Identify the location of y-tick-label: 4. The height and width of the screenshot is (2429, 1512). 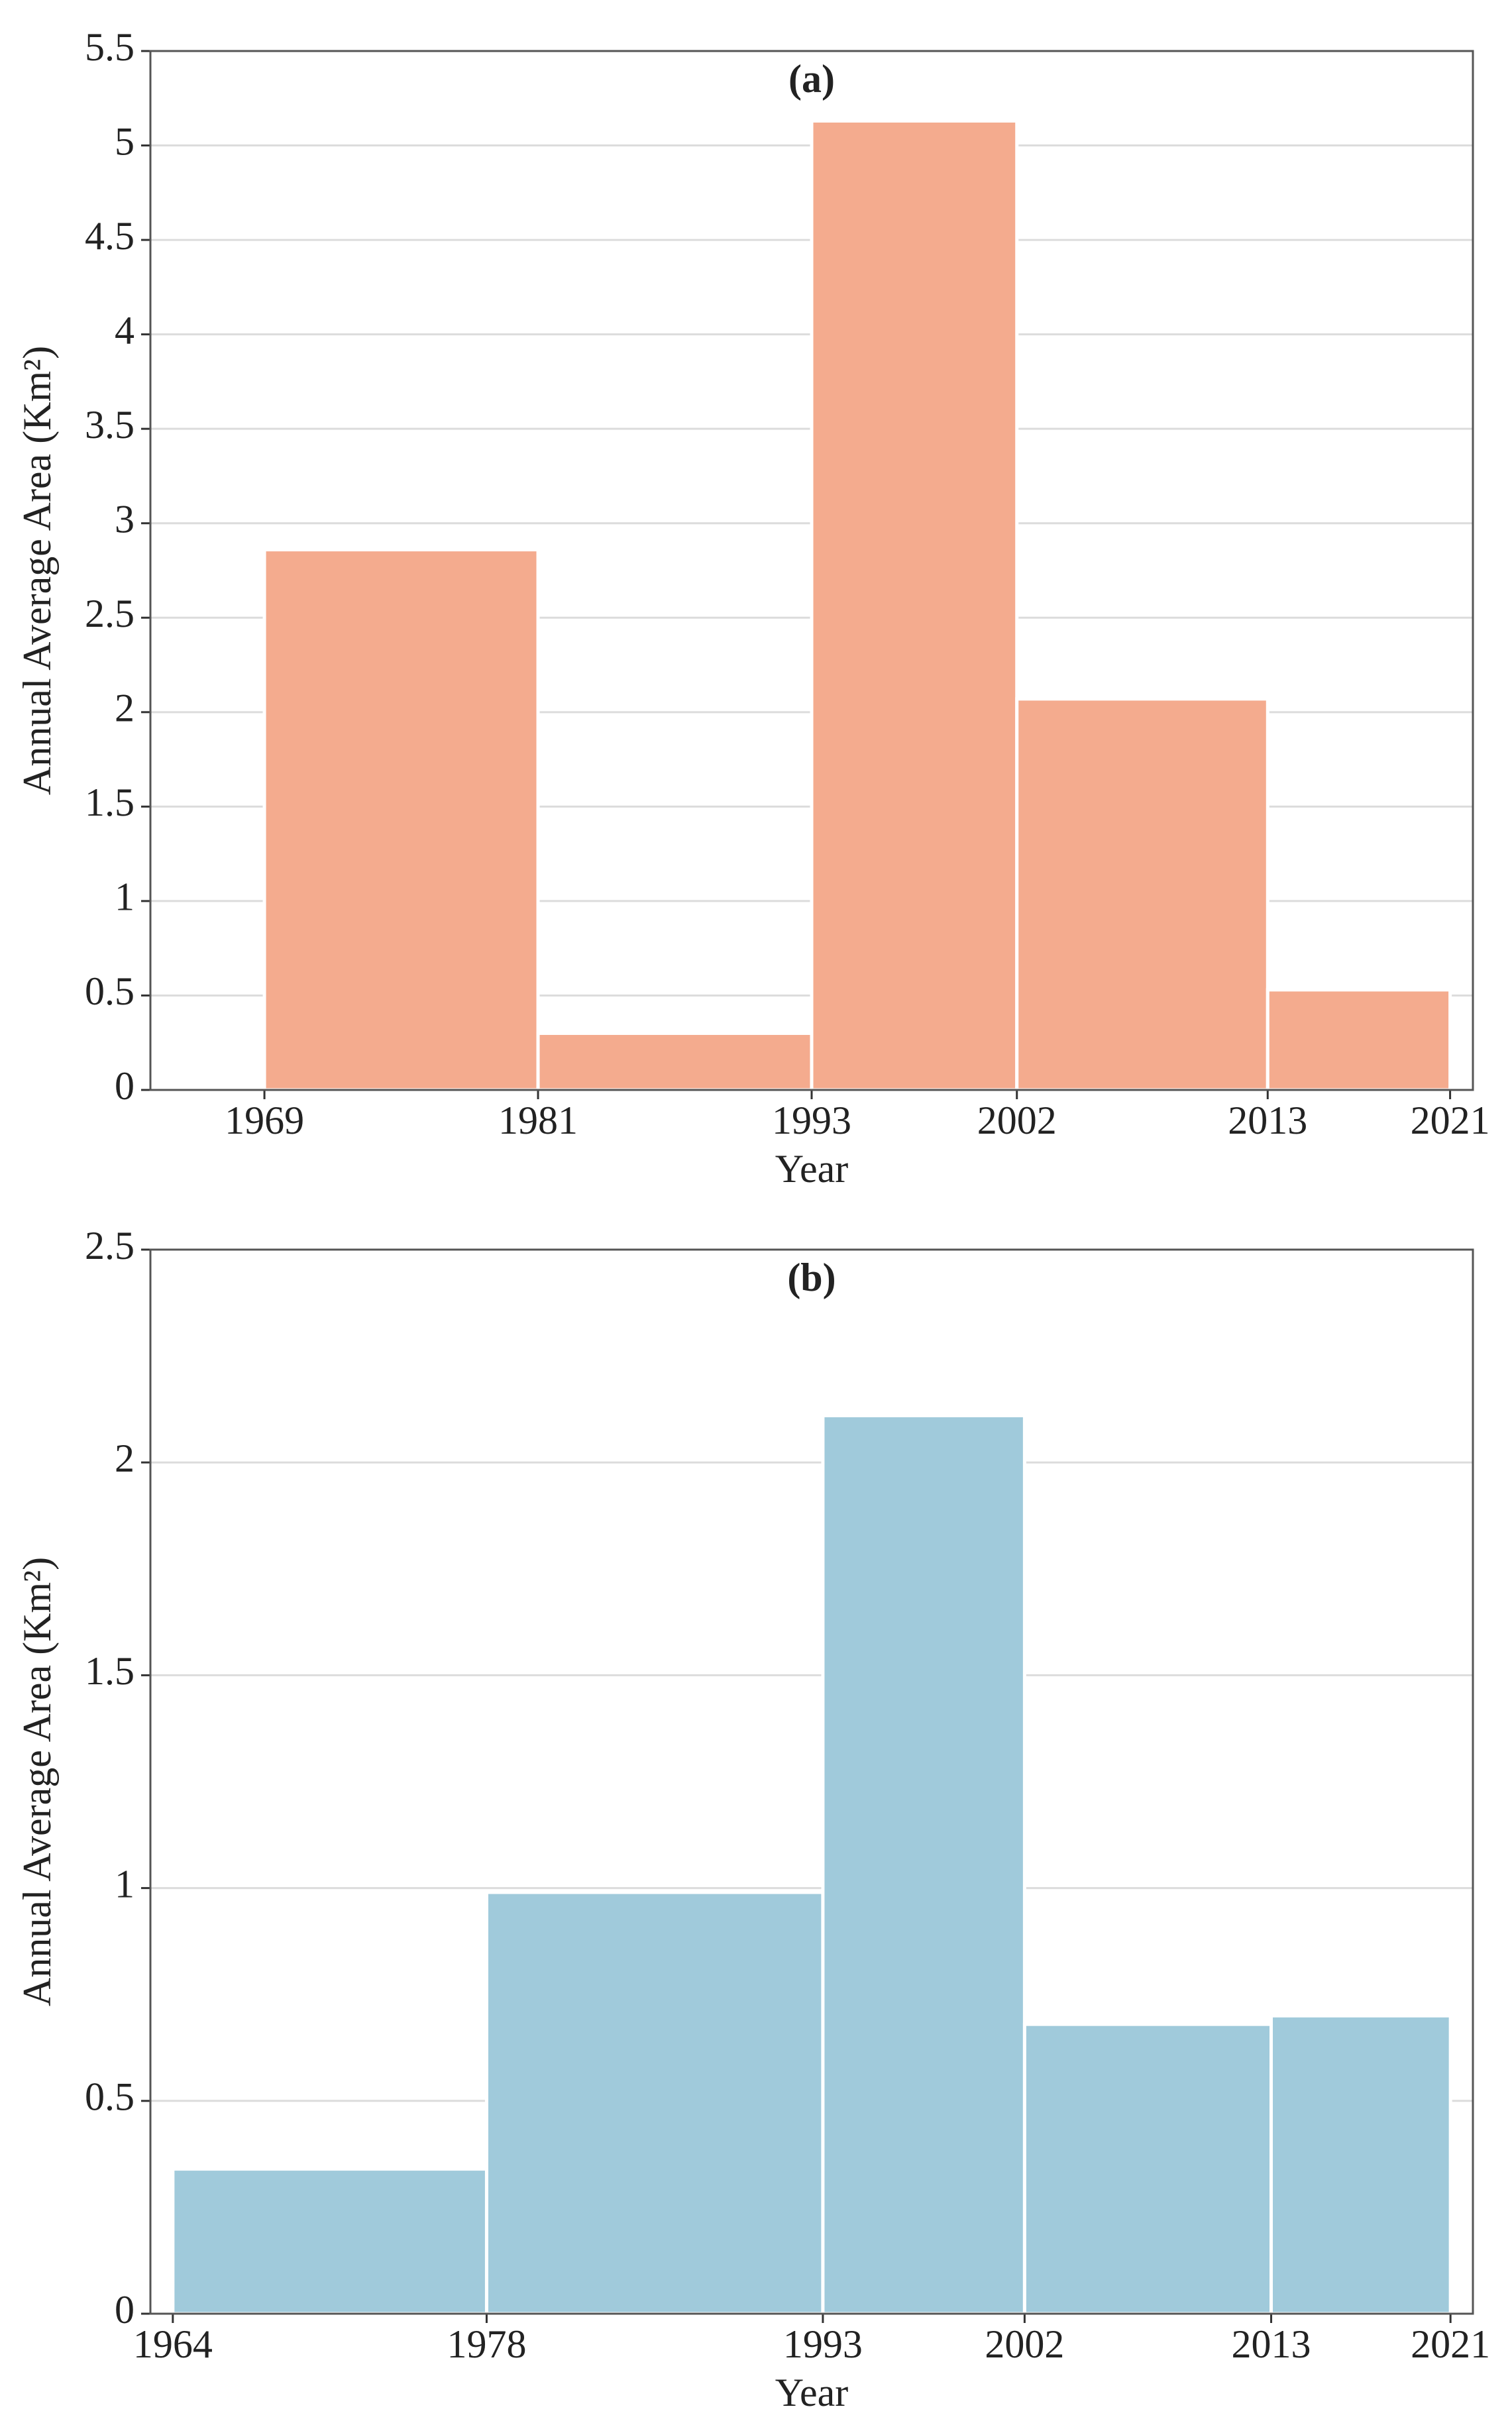
(125, 330).